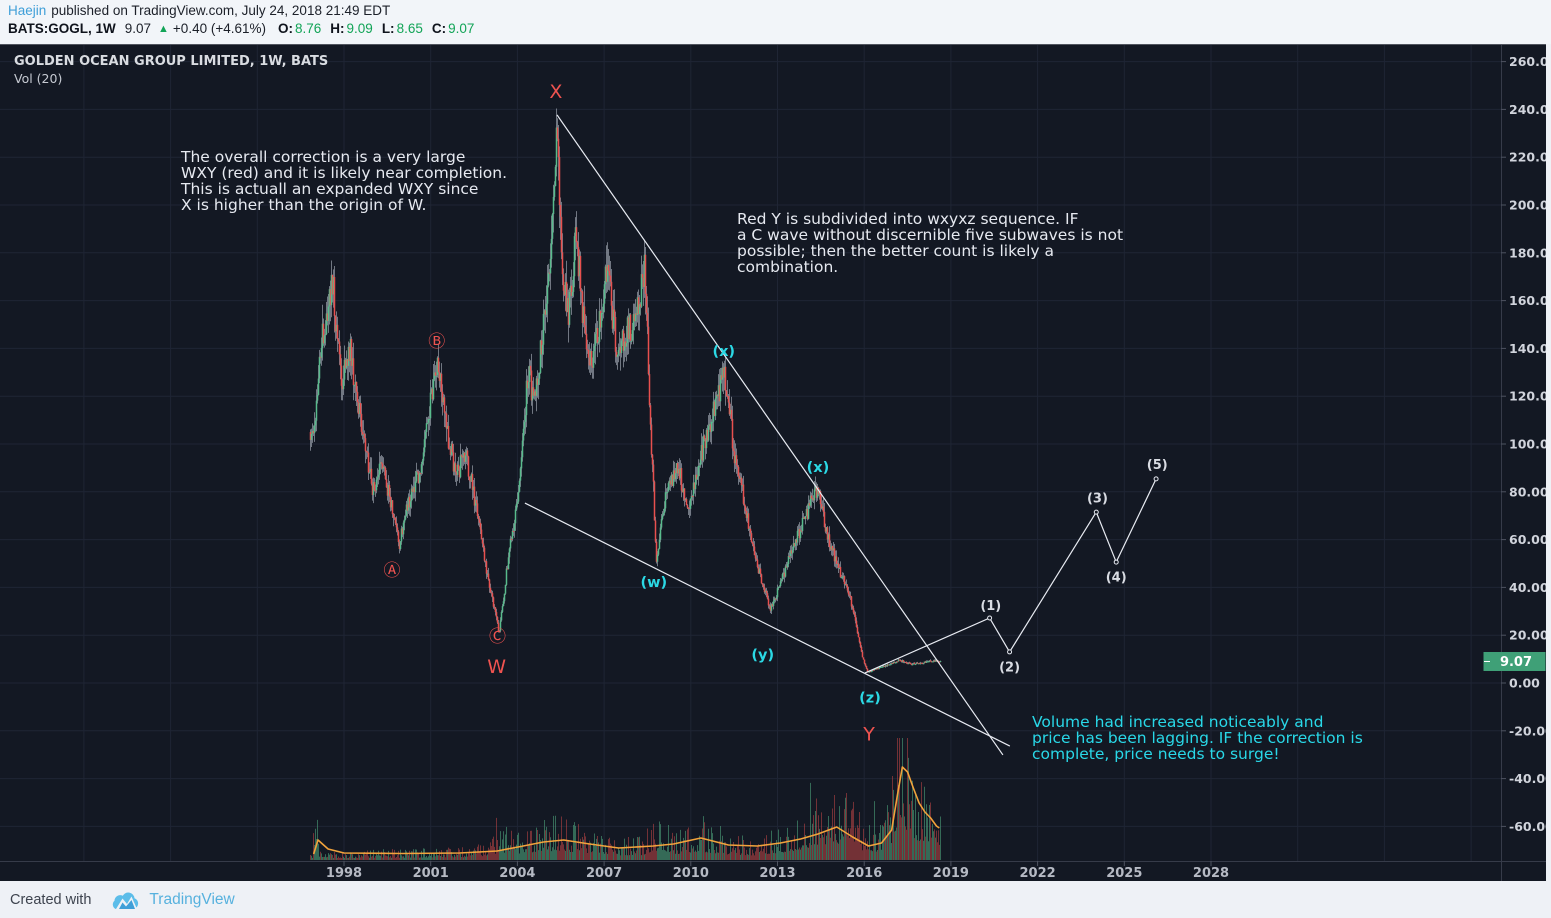 This screenshot has width=1551, height=918. I want to click on time-tick-label: 2013, so click(777, 873).